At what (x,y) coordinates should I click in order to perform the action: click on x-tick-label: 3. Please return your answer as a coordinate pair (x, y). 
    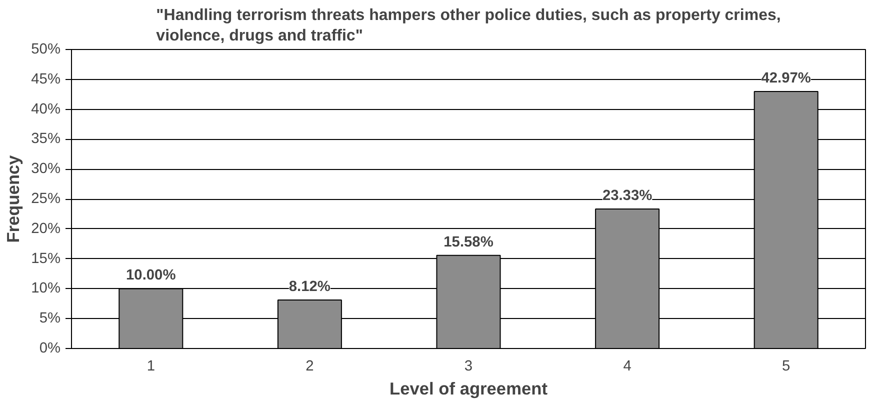
    Looking at the image, I should click on (468, 366).